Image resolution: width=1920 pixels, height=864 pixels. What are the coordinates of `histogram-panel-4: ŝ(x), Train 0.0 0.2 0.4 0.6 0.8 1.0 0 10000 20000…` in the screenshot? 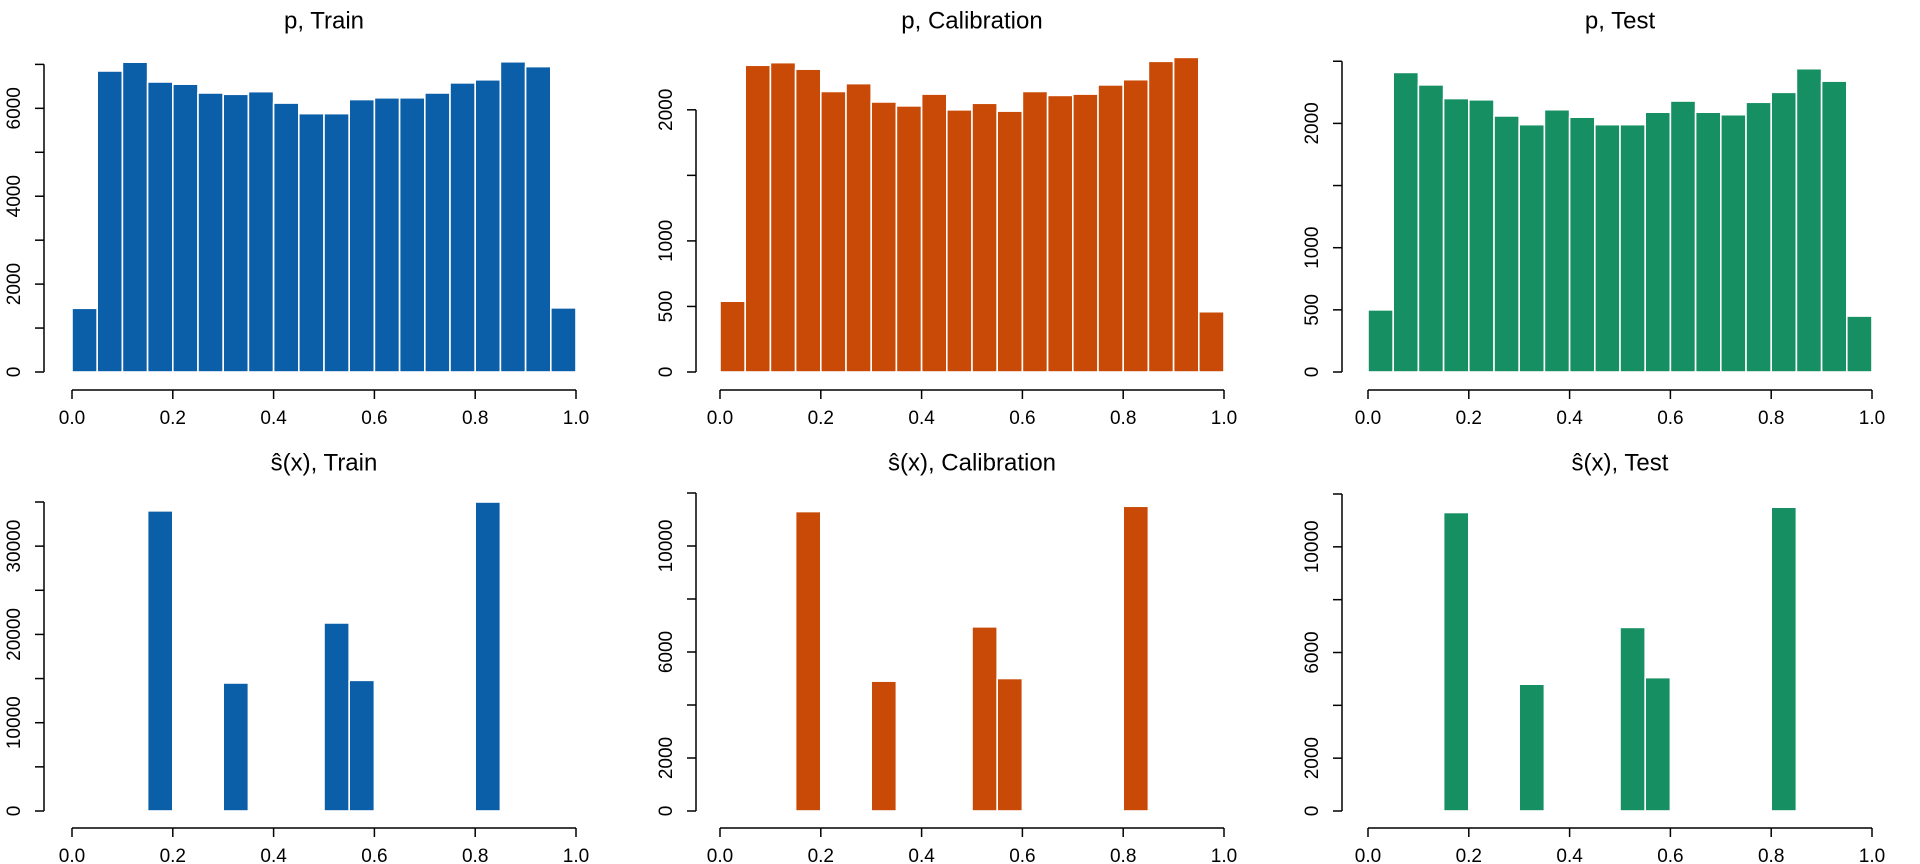 It's located at (296, 656).